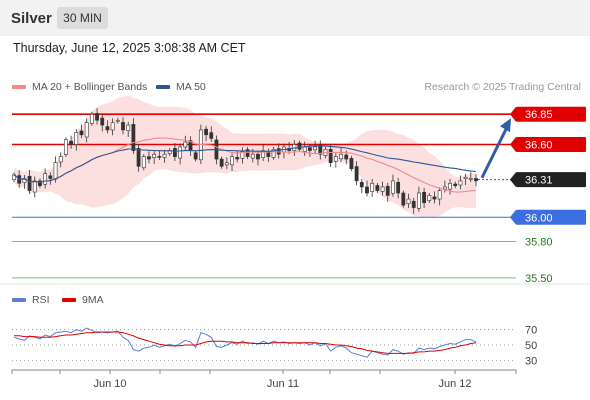 The width and height of the screenshot is (590, 400). I want to click on timeframe-badge: 30 MIN, so click(82, 18).